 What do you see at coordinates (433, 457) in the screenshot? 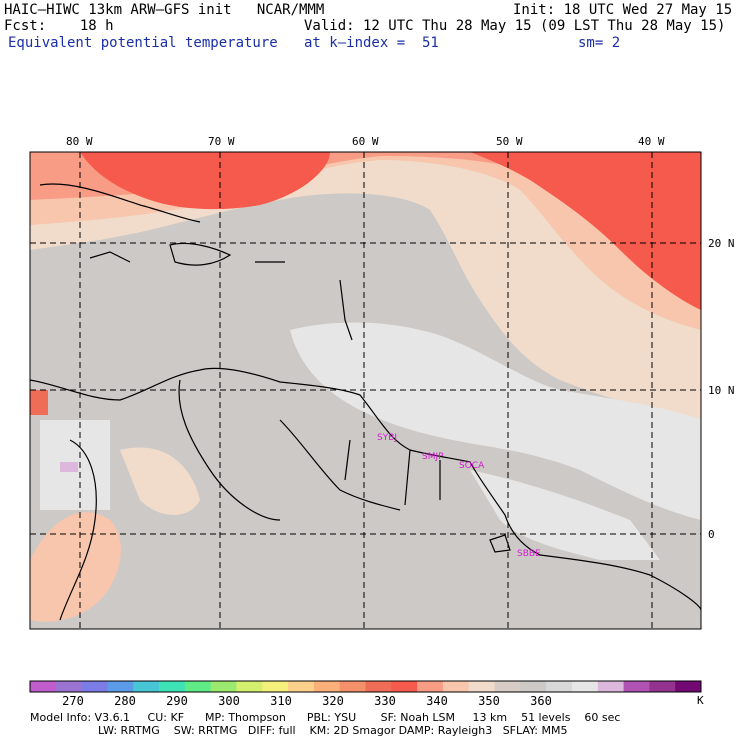
I see `city-label: SMJP` at bounding box center [433, 457].